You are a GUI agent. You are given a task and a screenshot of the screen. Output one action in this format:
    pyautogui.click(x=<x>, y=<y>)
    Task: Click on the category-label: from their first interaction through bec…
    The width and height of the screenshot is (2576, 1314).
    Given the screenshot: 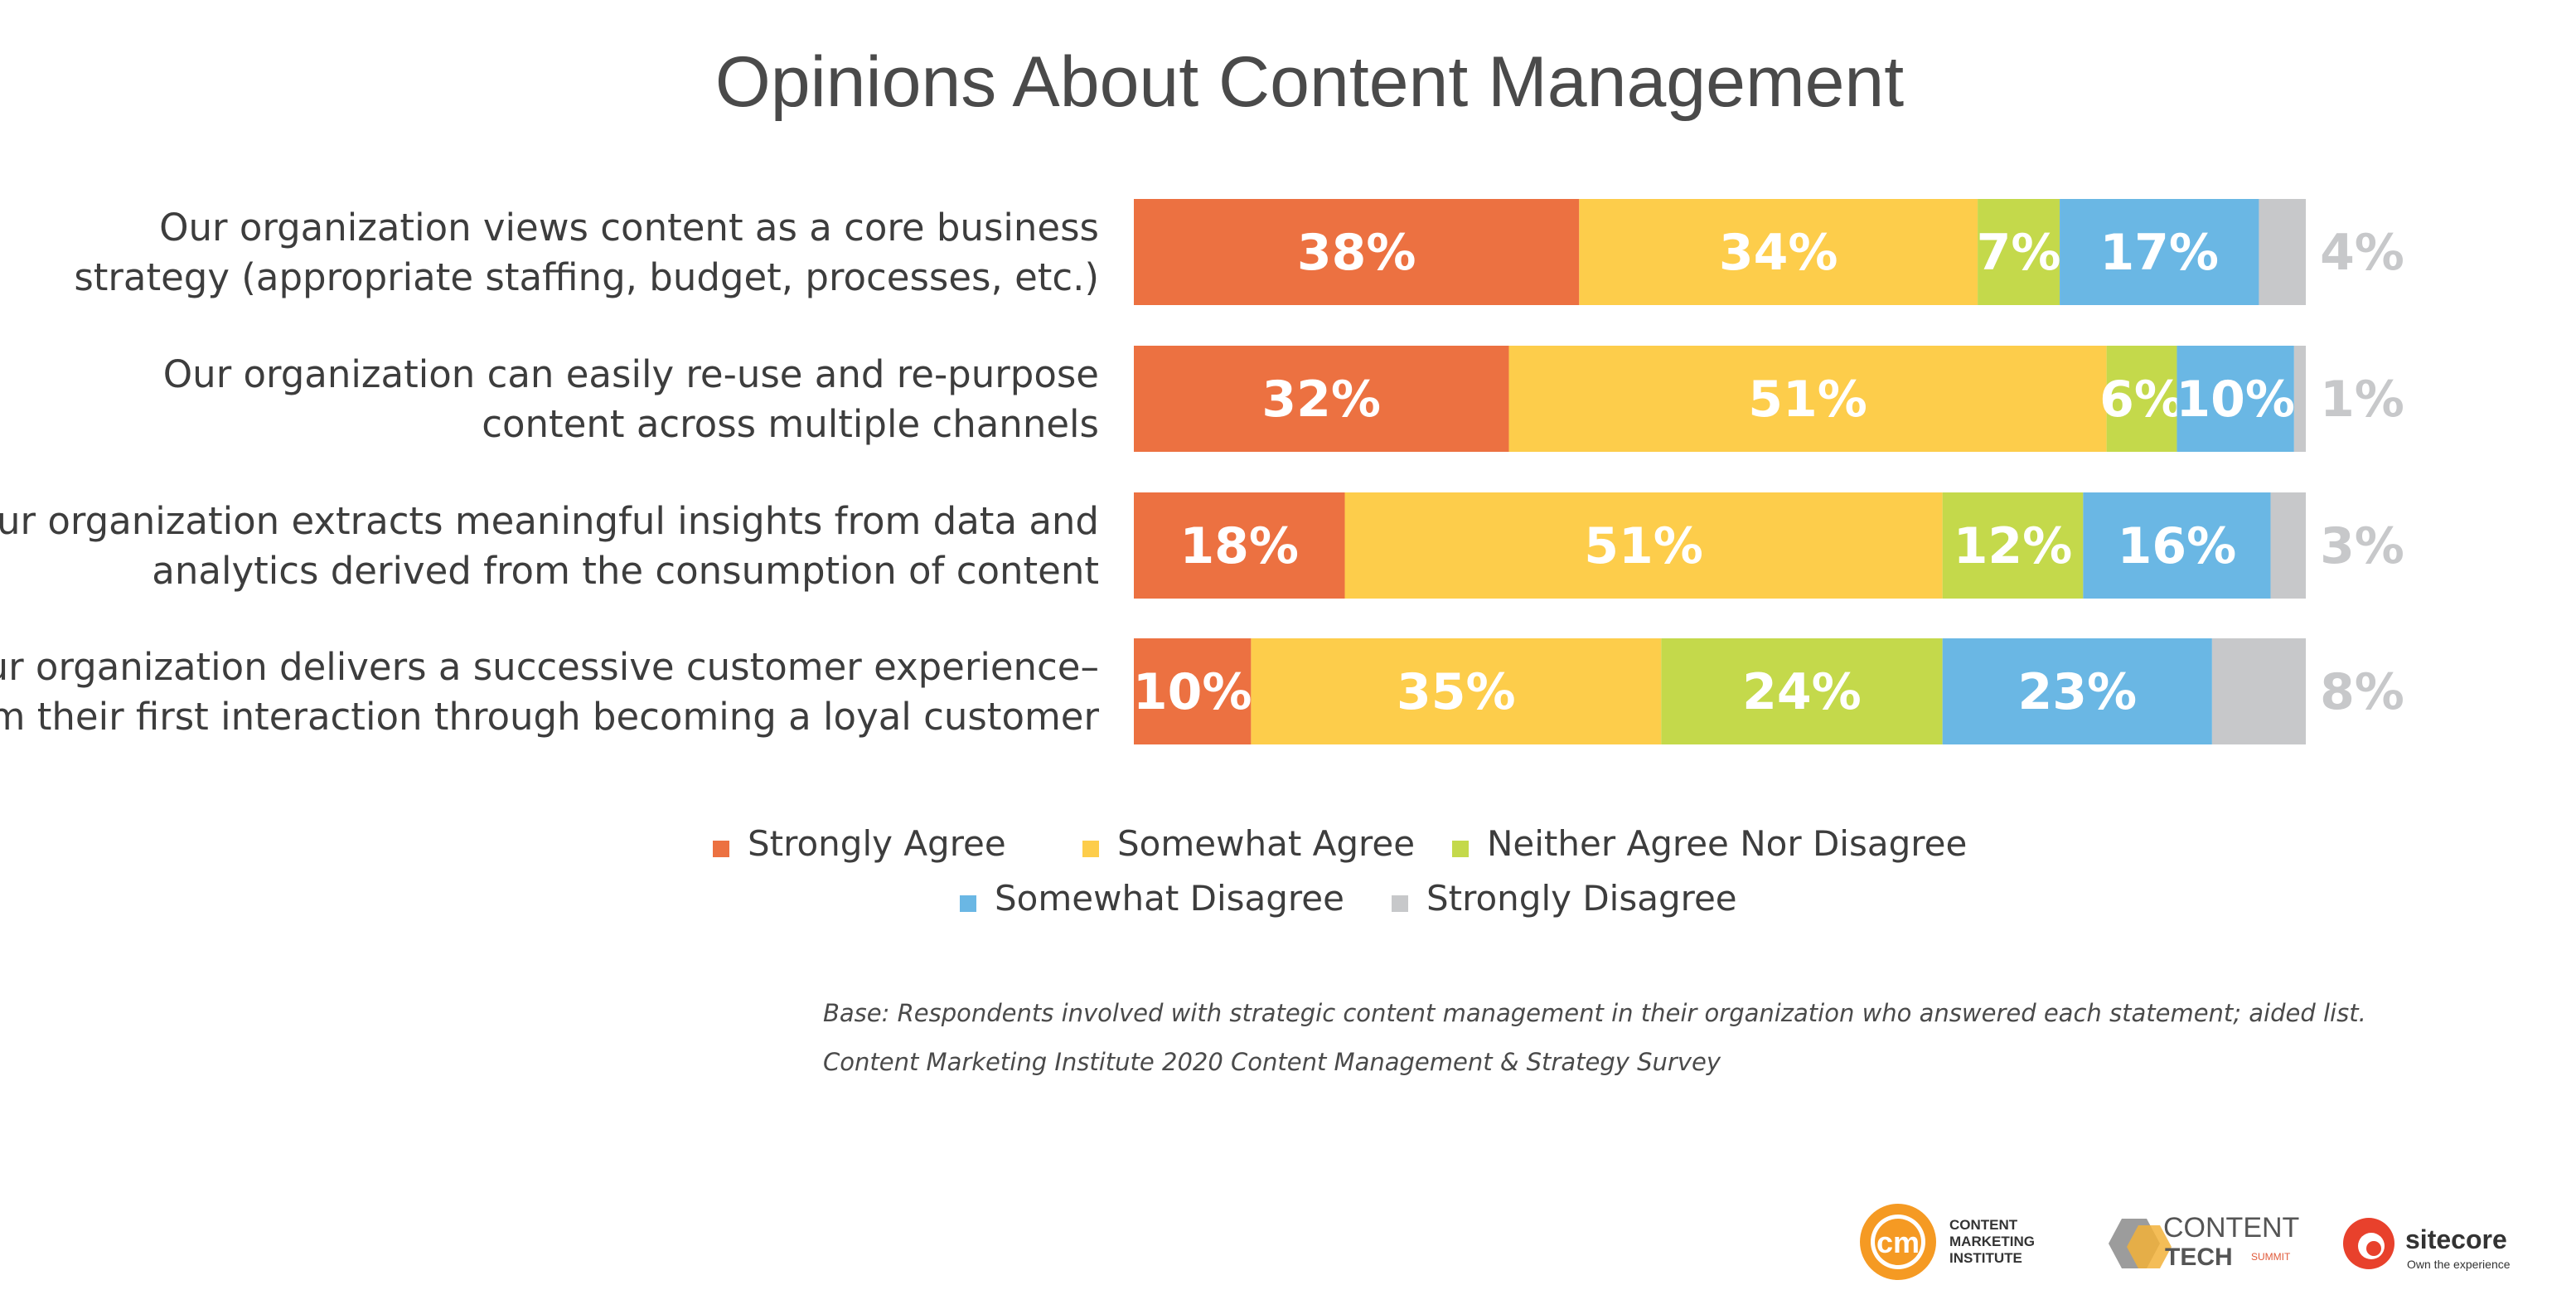 What is the action you would take?
    pyautogui.click(x=549, y=717)
    